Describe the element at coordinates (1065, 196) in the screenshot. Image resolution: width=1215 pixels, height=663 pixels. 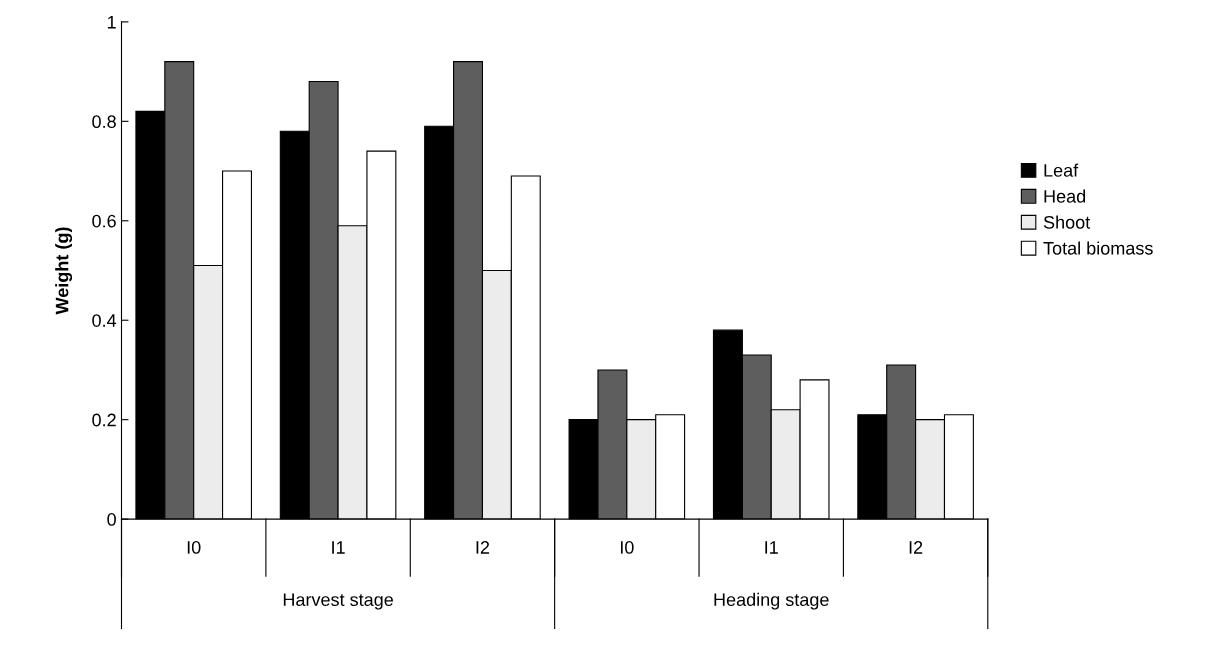
I see `legend-label: Head` at that location.